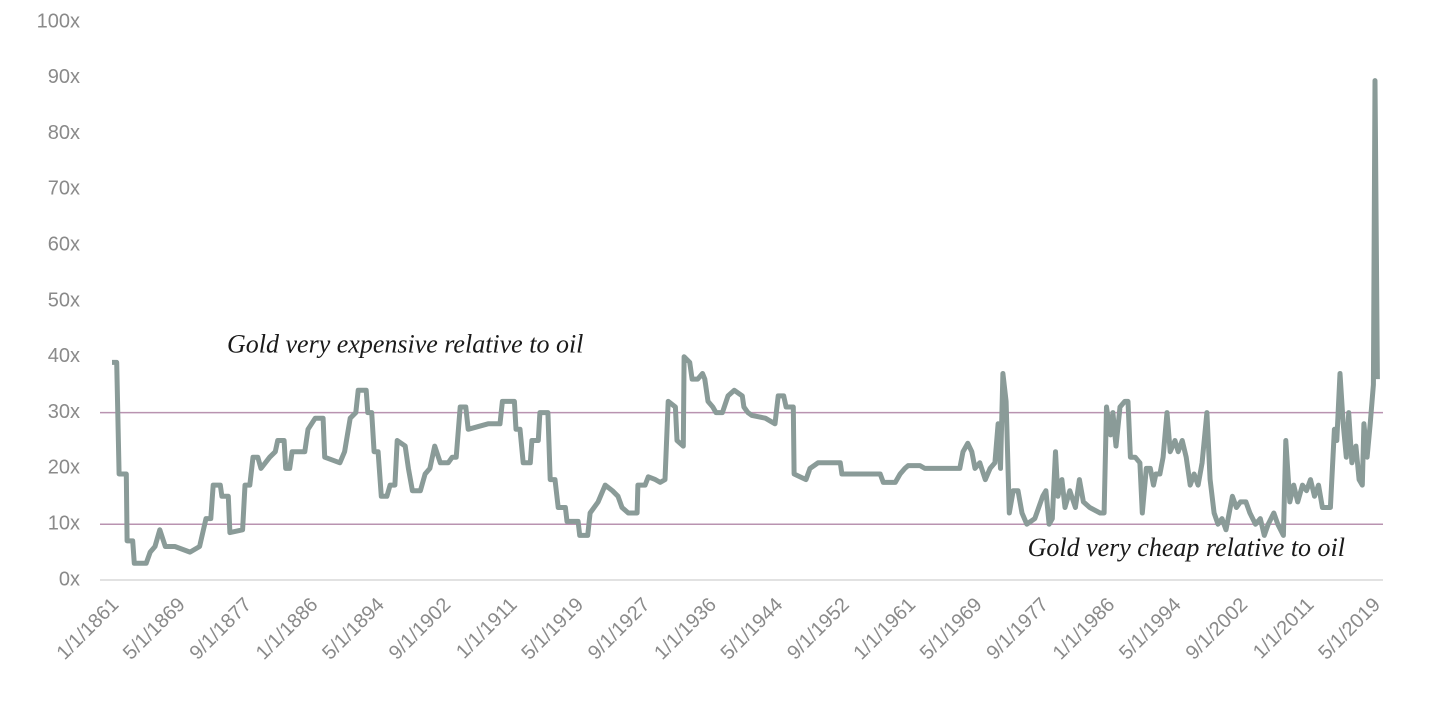 This screenshot has height=717, width=1432. I want to click on x-tick-label: 9/1/1877, so click(220, 629).